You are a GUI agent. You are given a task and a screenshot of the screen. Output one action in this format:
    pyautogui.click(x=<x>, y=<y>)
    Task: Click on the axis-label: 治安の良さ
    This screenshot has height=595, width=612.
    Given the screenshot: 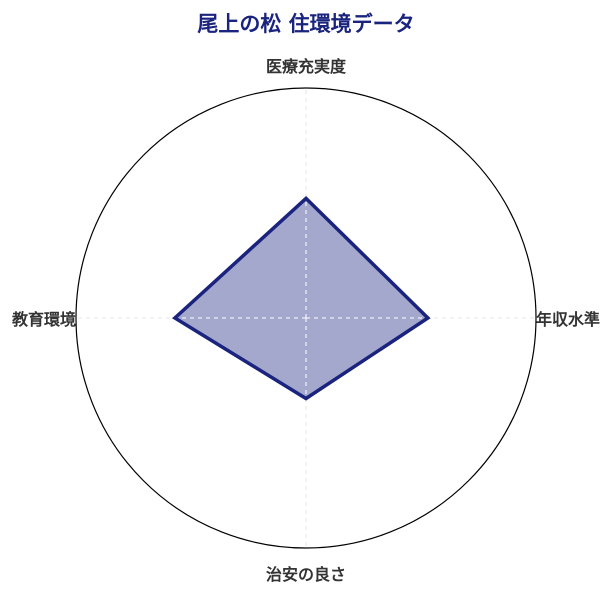 What is the action you would take?
    pyautogui.click(x=306, y=574)
    